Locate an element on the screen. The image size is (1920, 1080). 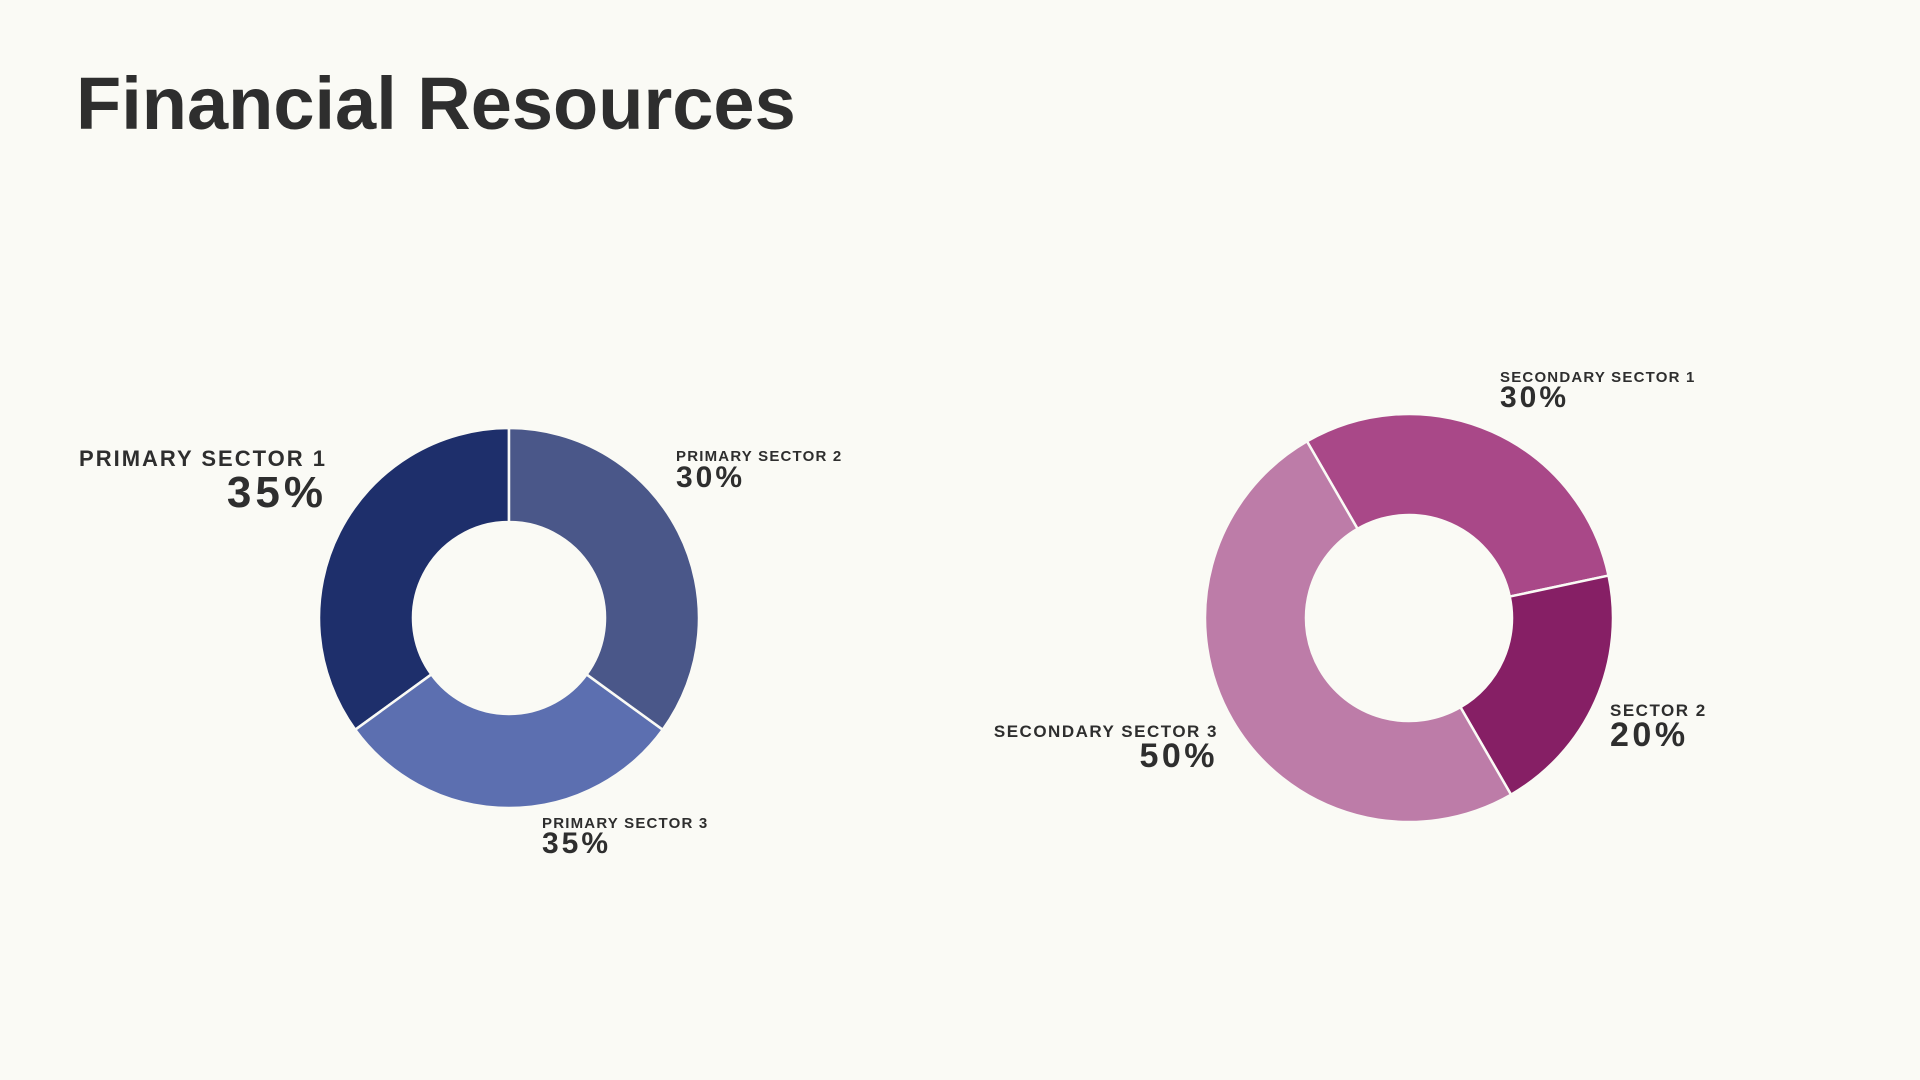
slice-label: PRIMARY SECTOR 2 is located at coordinates (759, 456).